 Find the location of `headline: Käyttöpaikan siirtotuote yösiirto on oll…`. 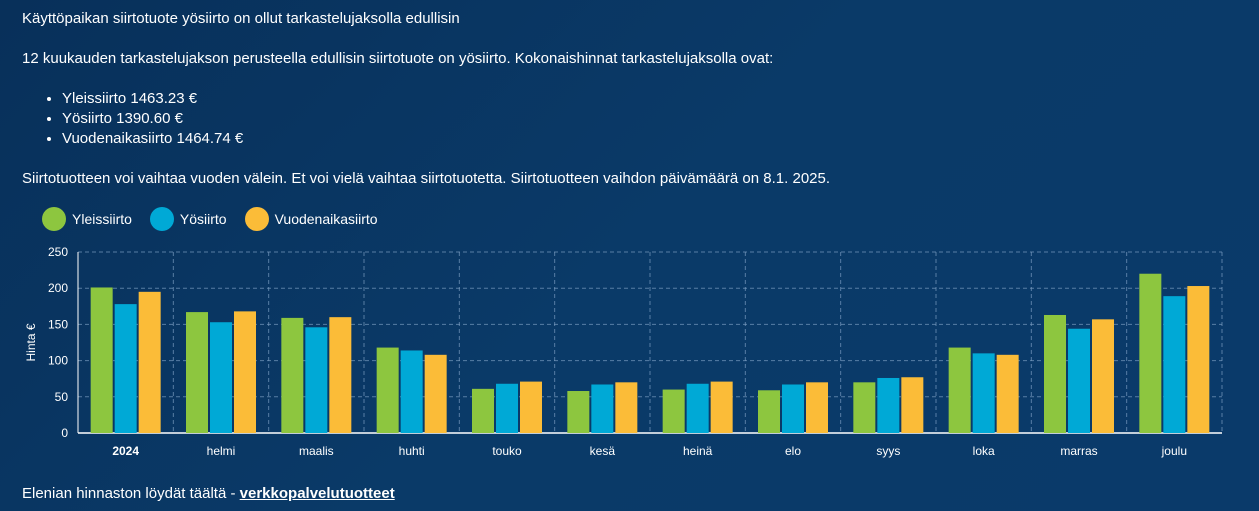

headline: Käyttöpaikan siirtotuote yösiirto on oll… is located at coordinates (241, 18).